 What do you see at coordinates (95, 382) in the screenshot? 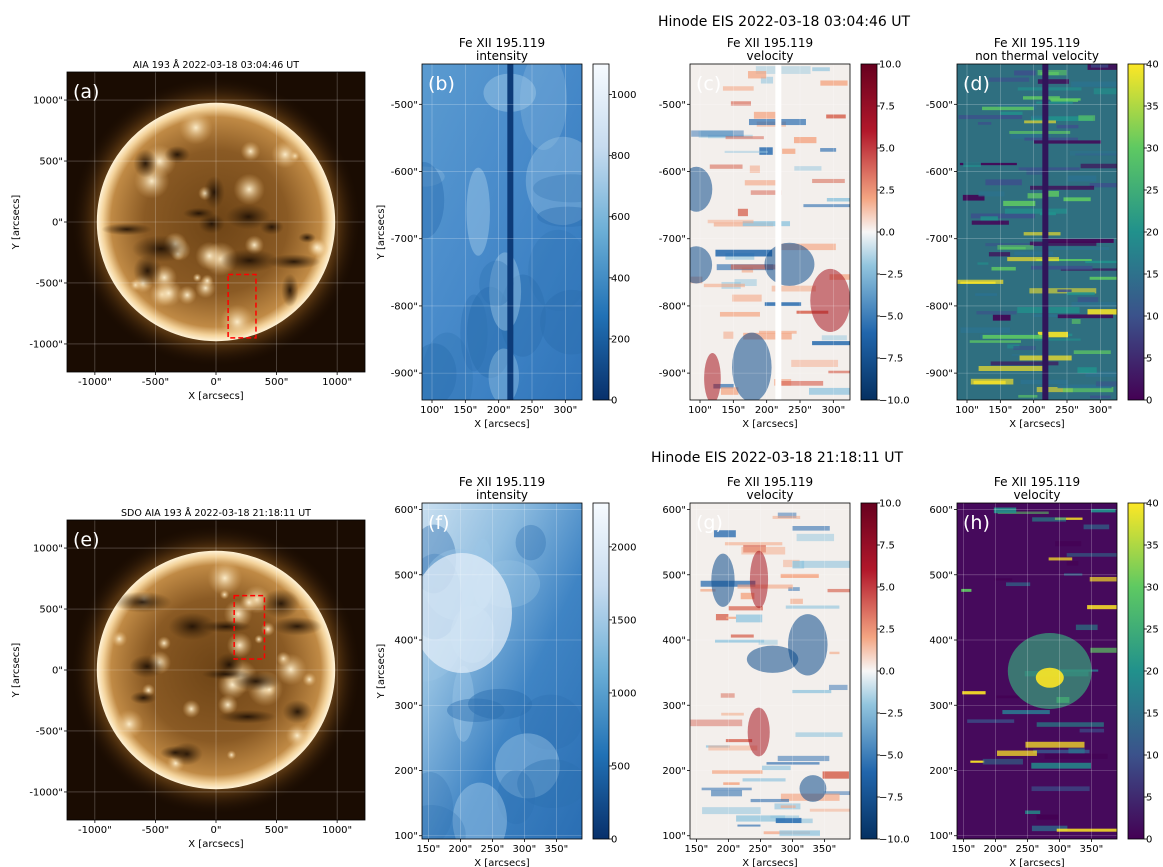
I see `x-tick-label: -1000"` at bounding box center [95, 382].